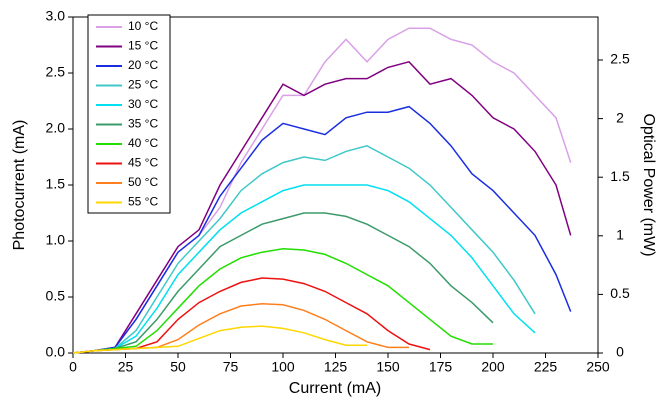  What do you see at coordinates (143, 124) in the screenshot?
I see `legend-label: 35 °C` at bounding box center [143, 124].